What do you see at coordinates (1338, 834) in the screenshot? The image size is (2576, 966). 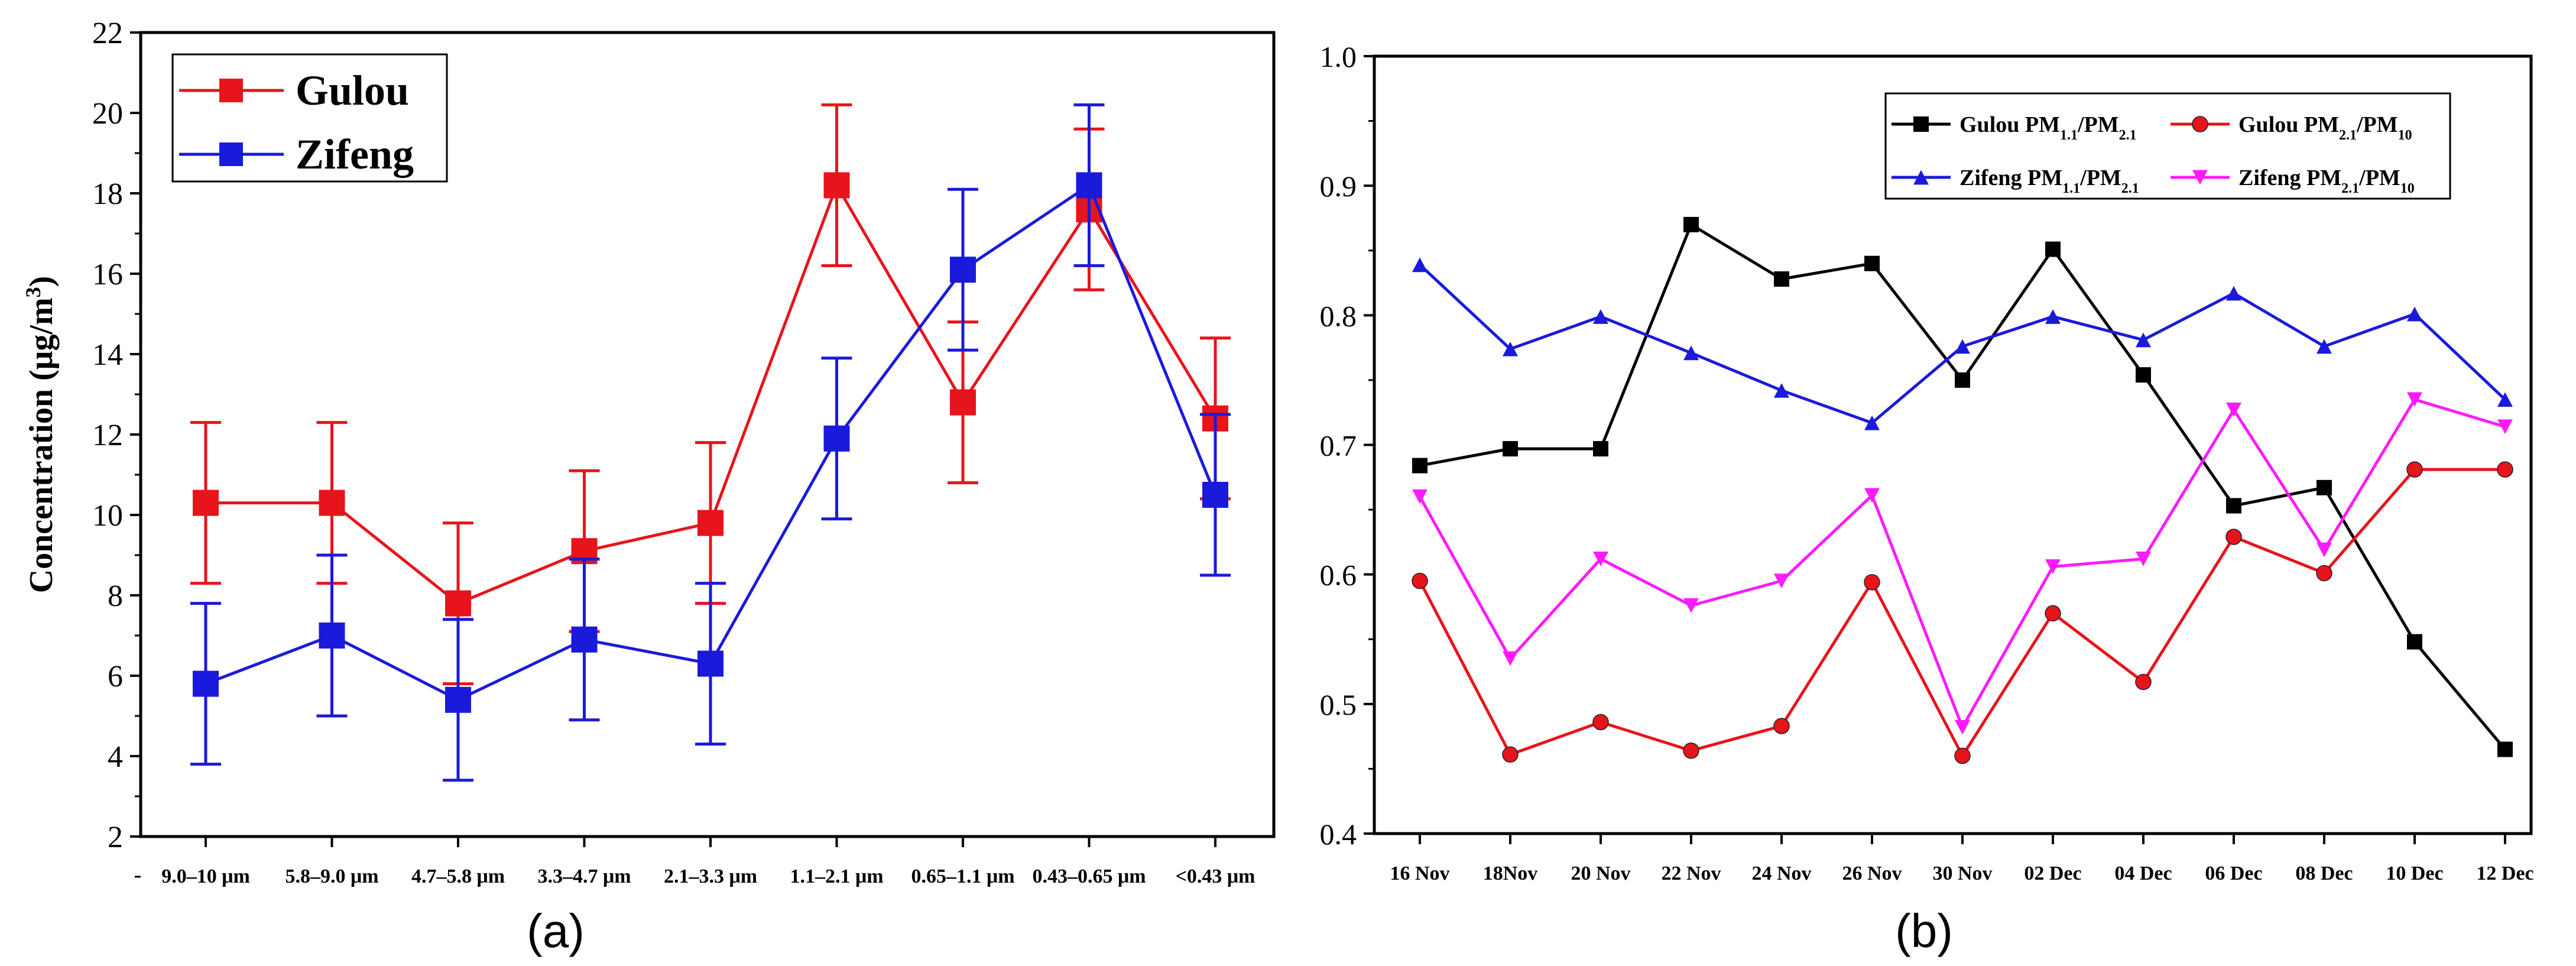 I see `y-tick-label-b: 0.4` at bounding box center [1338, 834].